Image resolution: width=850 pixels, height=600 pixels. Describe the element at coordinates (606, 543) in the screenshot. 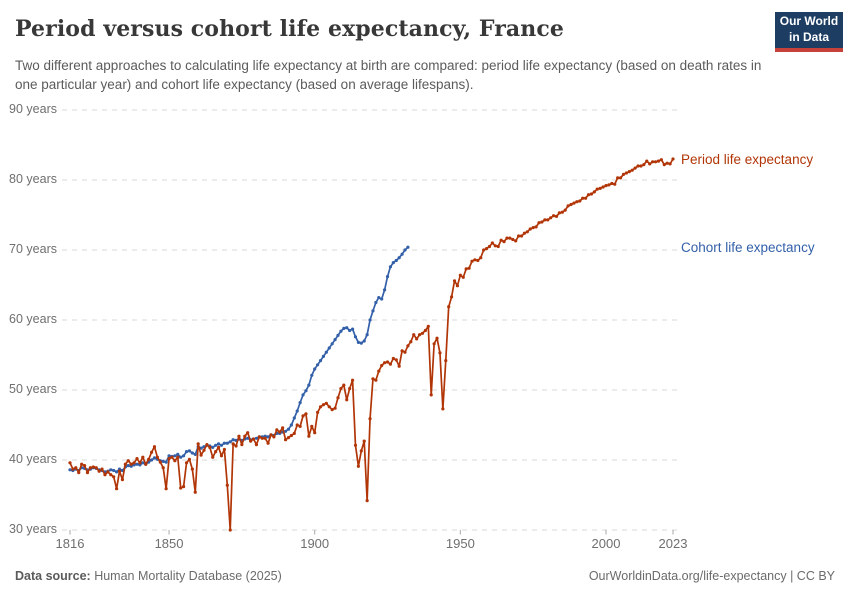

I see `x-tick-label: 2000` at that location.